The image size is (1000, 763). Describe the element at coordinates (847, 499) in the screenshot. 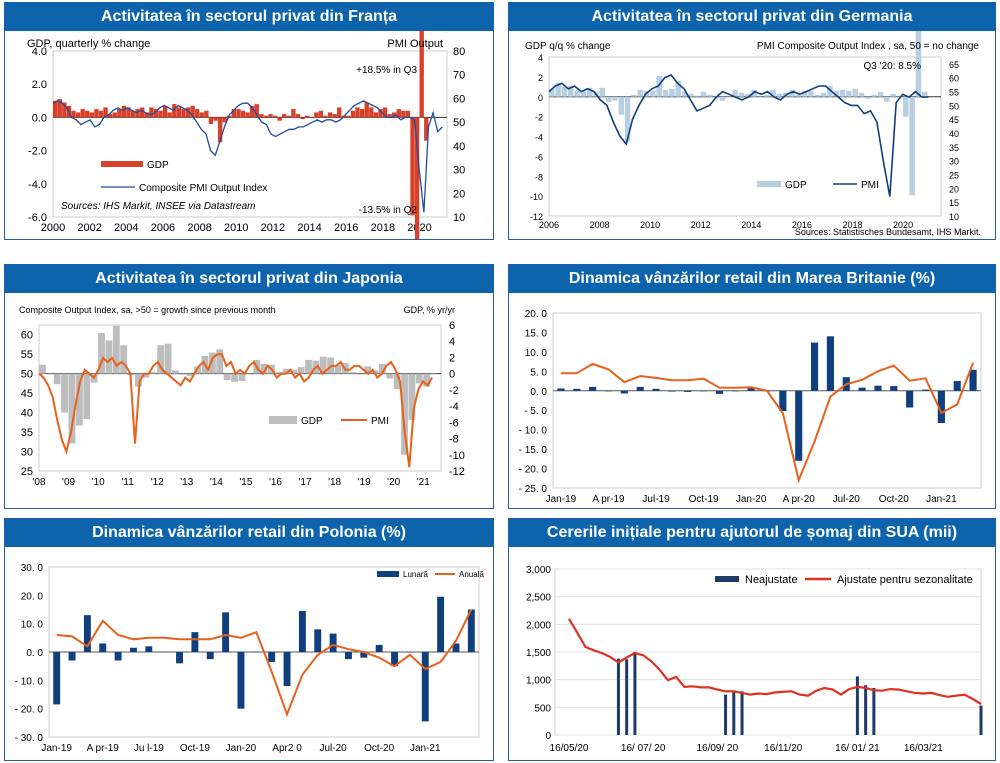

I see `x-tick-label: Jul-20` at that location.